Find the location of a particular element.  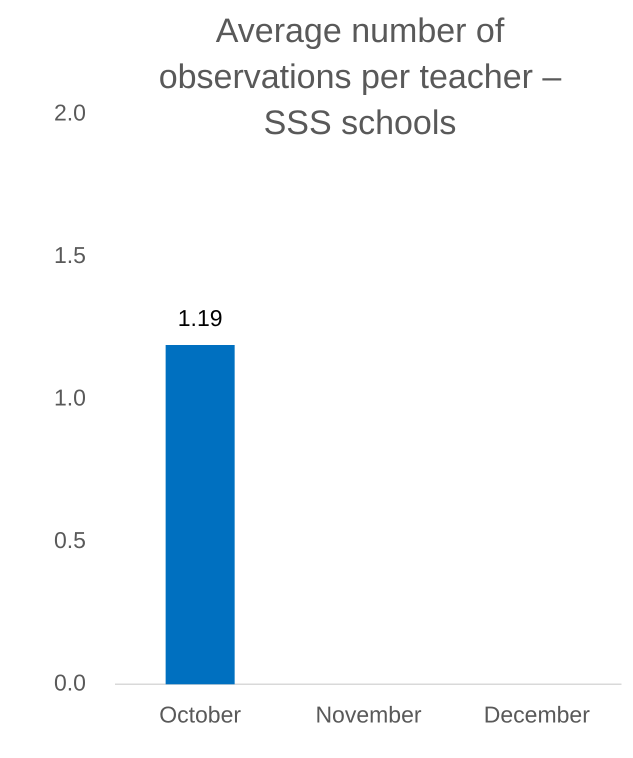

y-tick-label: 1.0 is located at coordinates (70, 397).